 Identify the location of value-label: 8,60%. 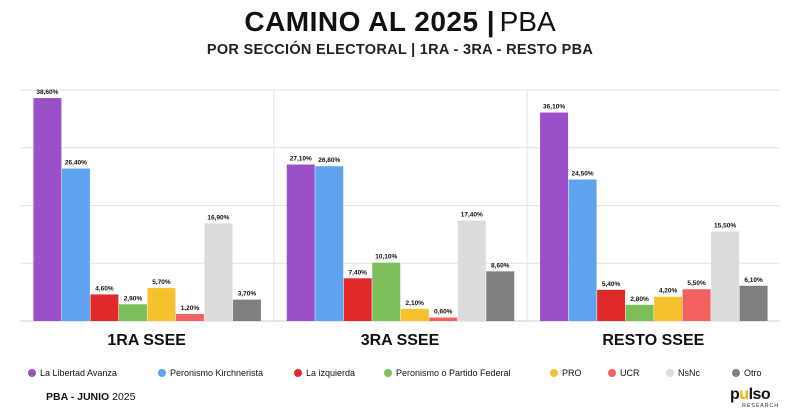
(500, 265).